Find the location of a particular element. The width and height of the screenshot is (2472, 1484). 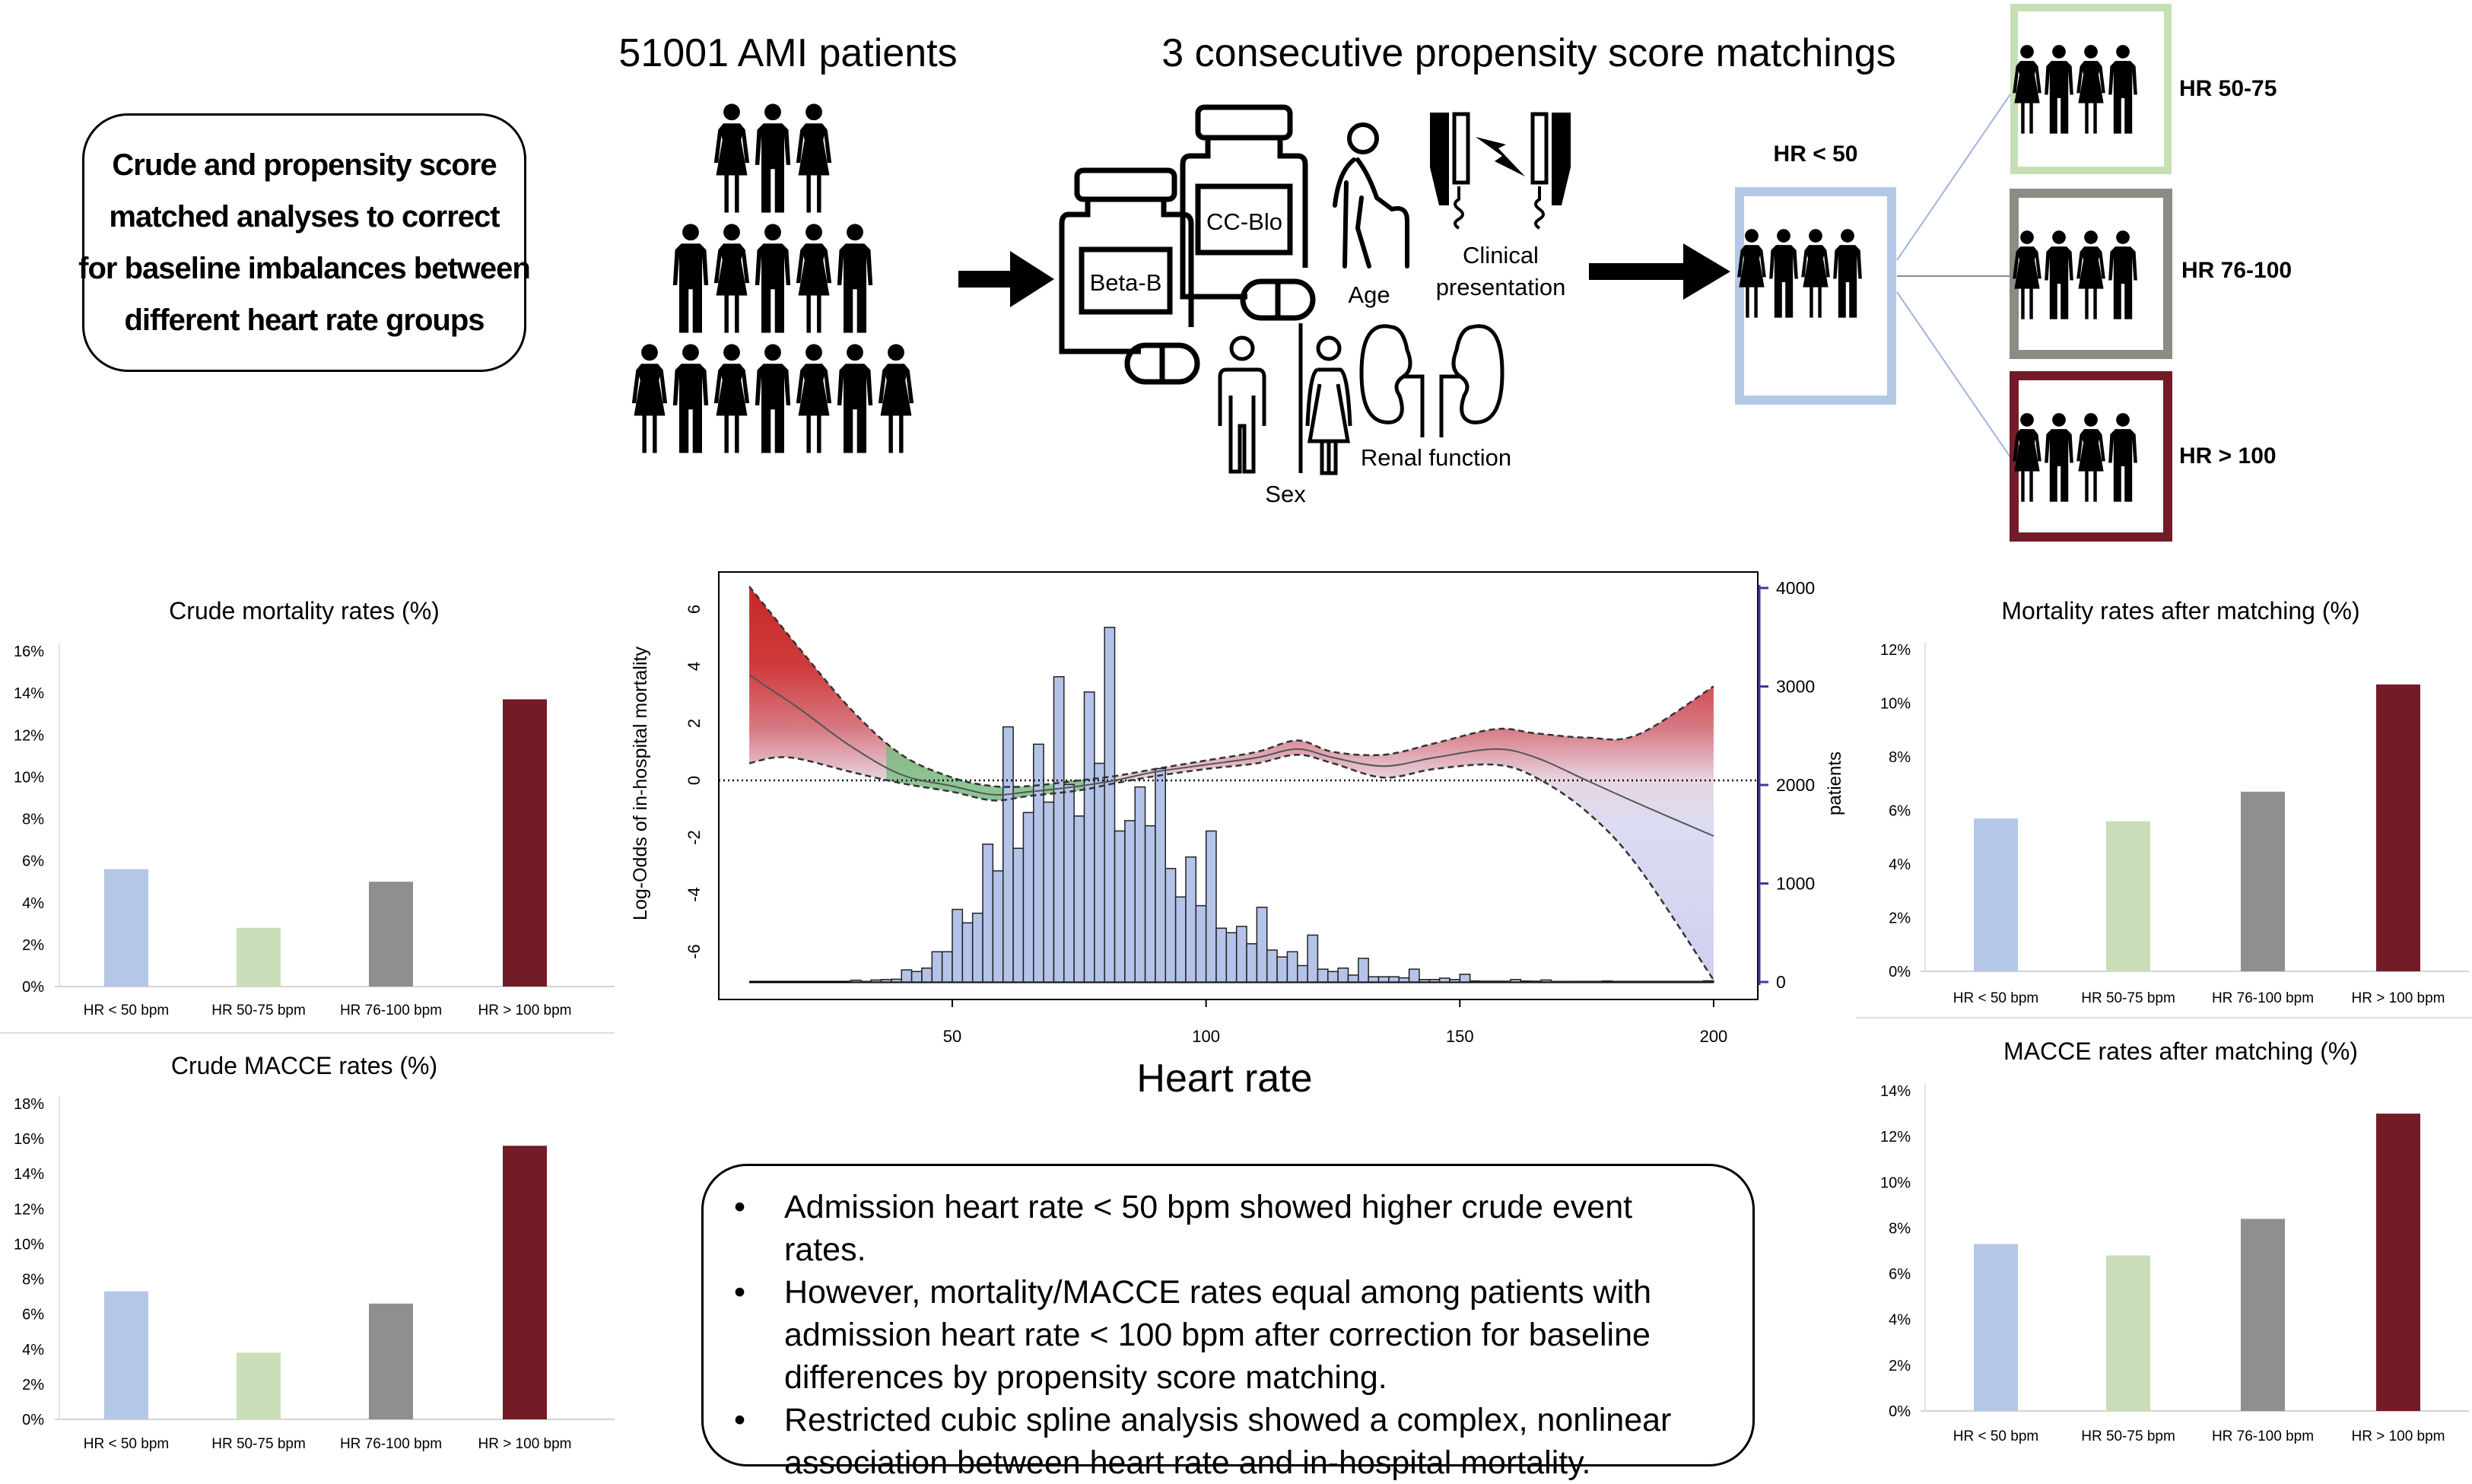

y-tick-label: 14% is located at coordinates (1895, 1091).